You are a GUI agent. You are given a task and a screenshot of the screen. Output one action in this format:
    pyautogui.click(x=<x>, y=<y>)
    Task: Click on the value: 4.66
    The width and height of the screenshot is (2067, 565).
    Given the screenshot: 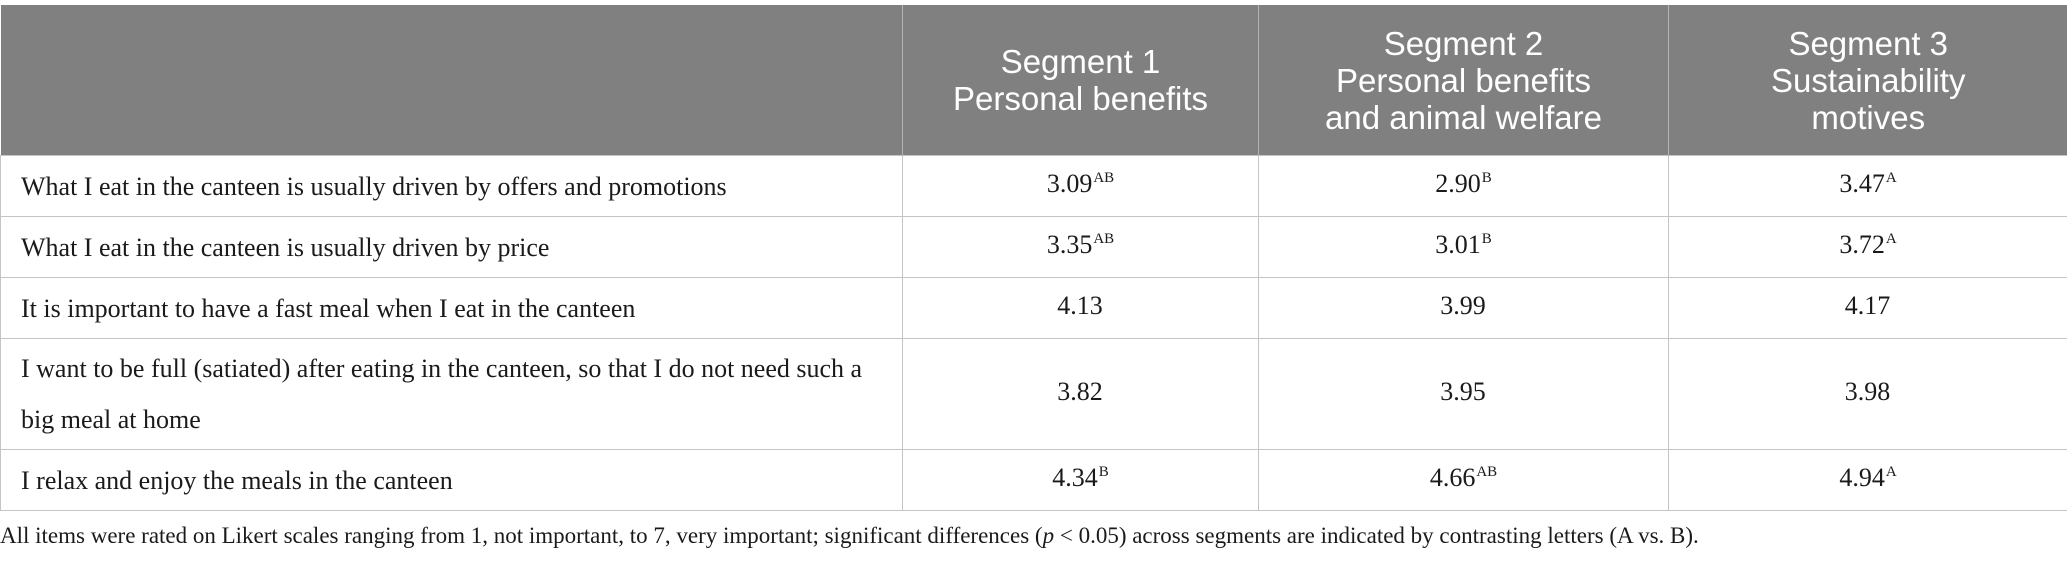 What is the action you would take?
    pyautogui.click(x=1452, y=477)
    